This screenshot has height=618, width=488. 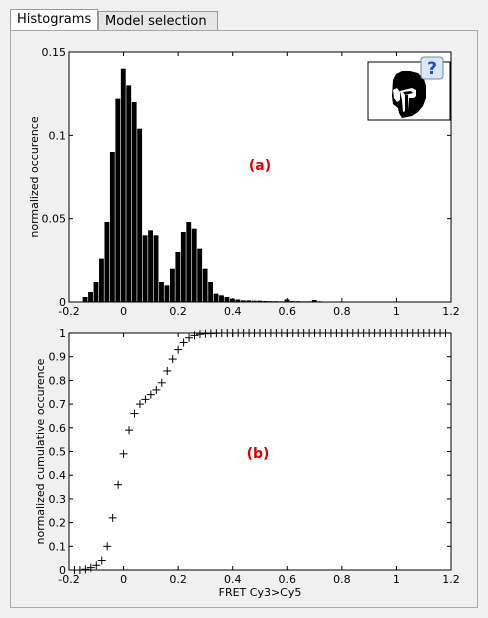 I want to click on tab-model-selection-label: Model selection, so click(x=156, y=21).